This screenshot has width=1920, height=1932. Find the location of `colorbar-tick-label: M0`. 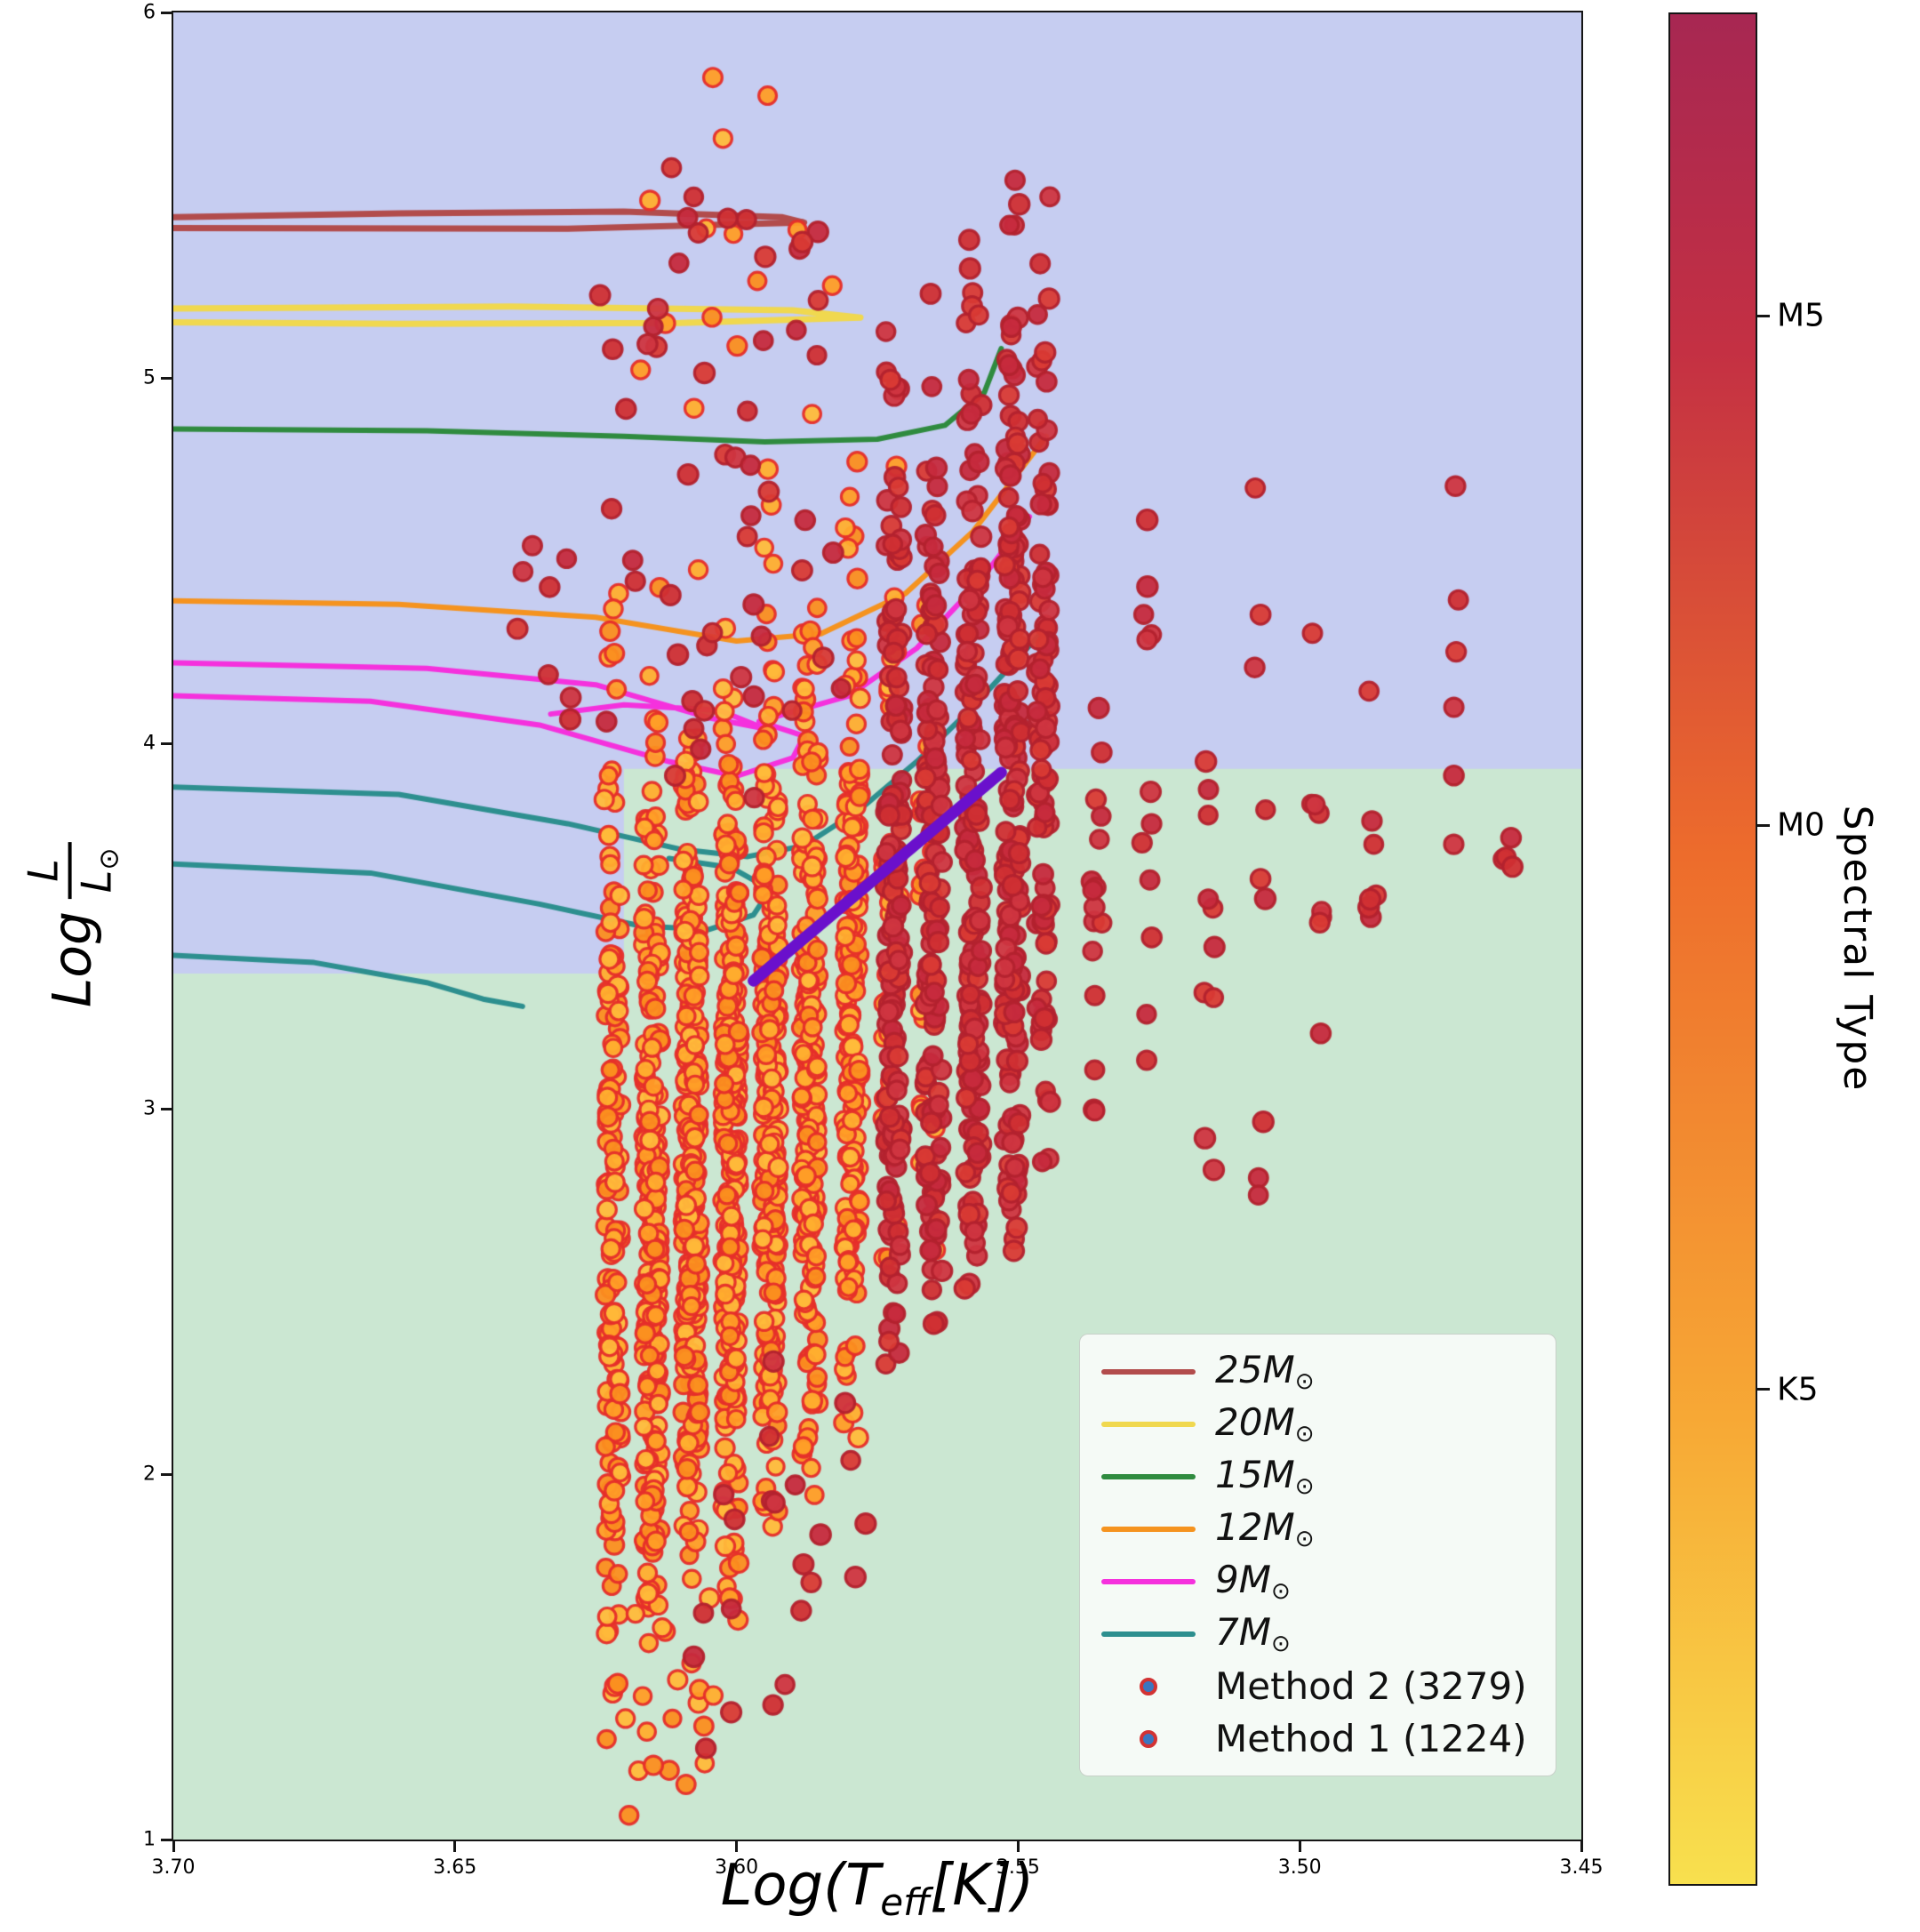

colorbar-tick-label: M0 is located at coordinates (1801, 825).